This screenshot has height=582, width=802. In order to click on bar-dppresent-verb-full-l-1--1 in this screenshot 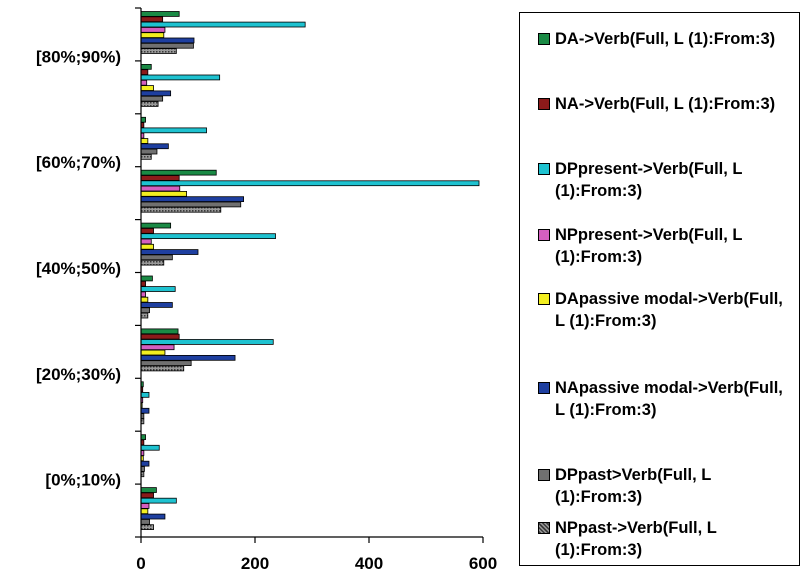, I will do `click(150, 447)`.